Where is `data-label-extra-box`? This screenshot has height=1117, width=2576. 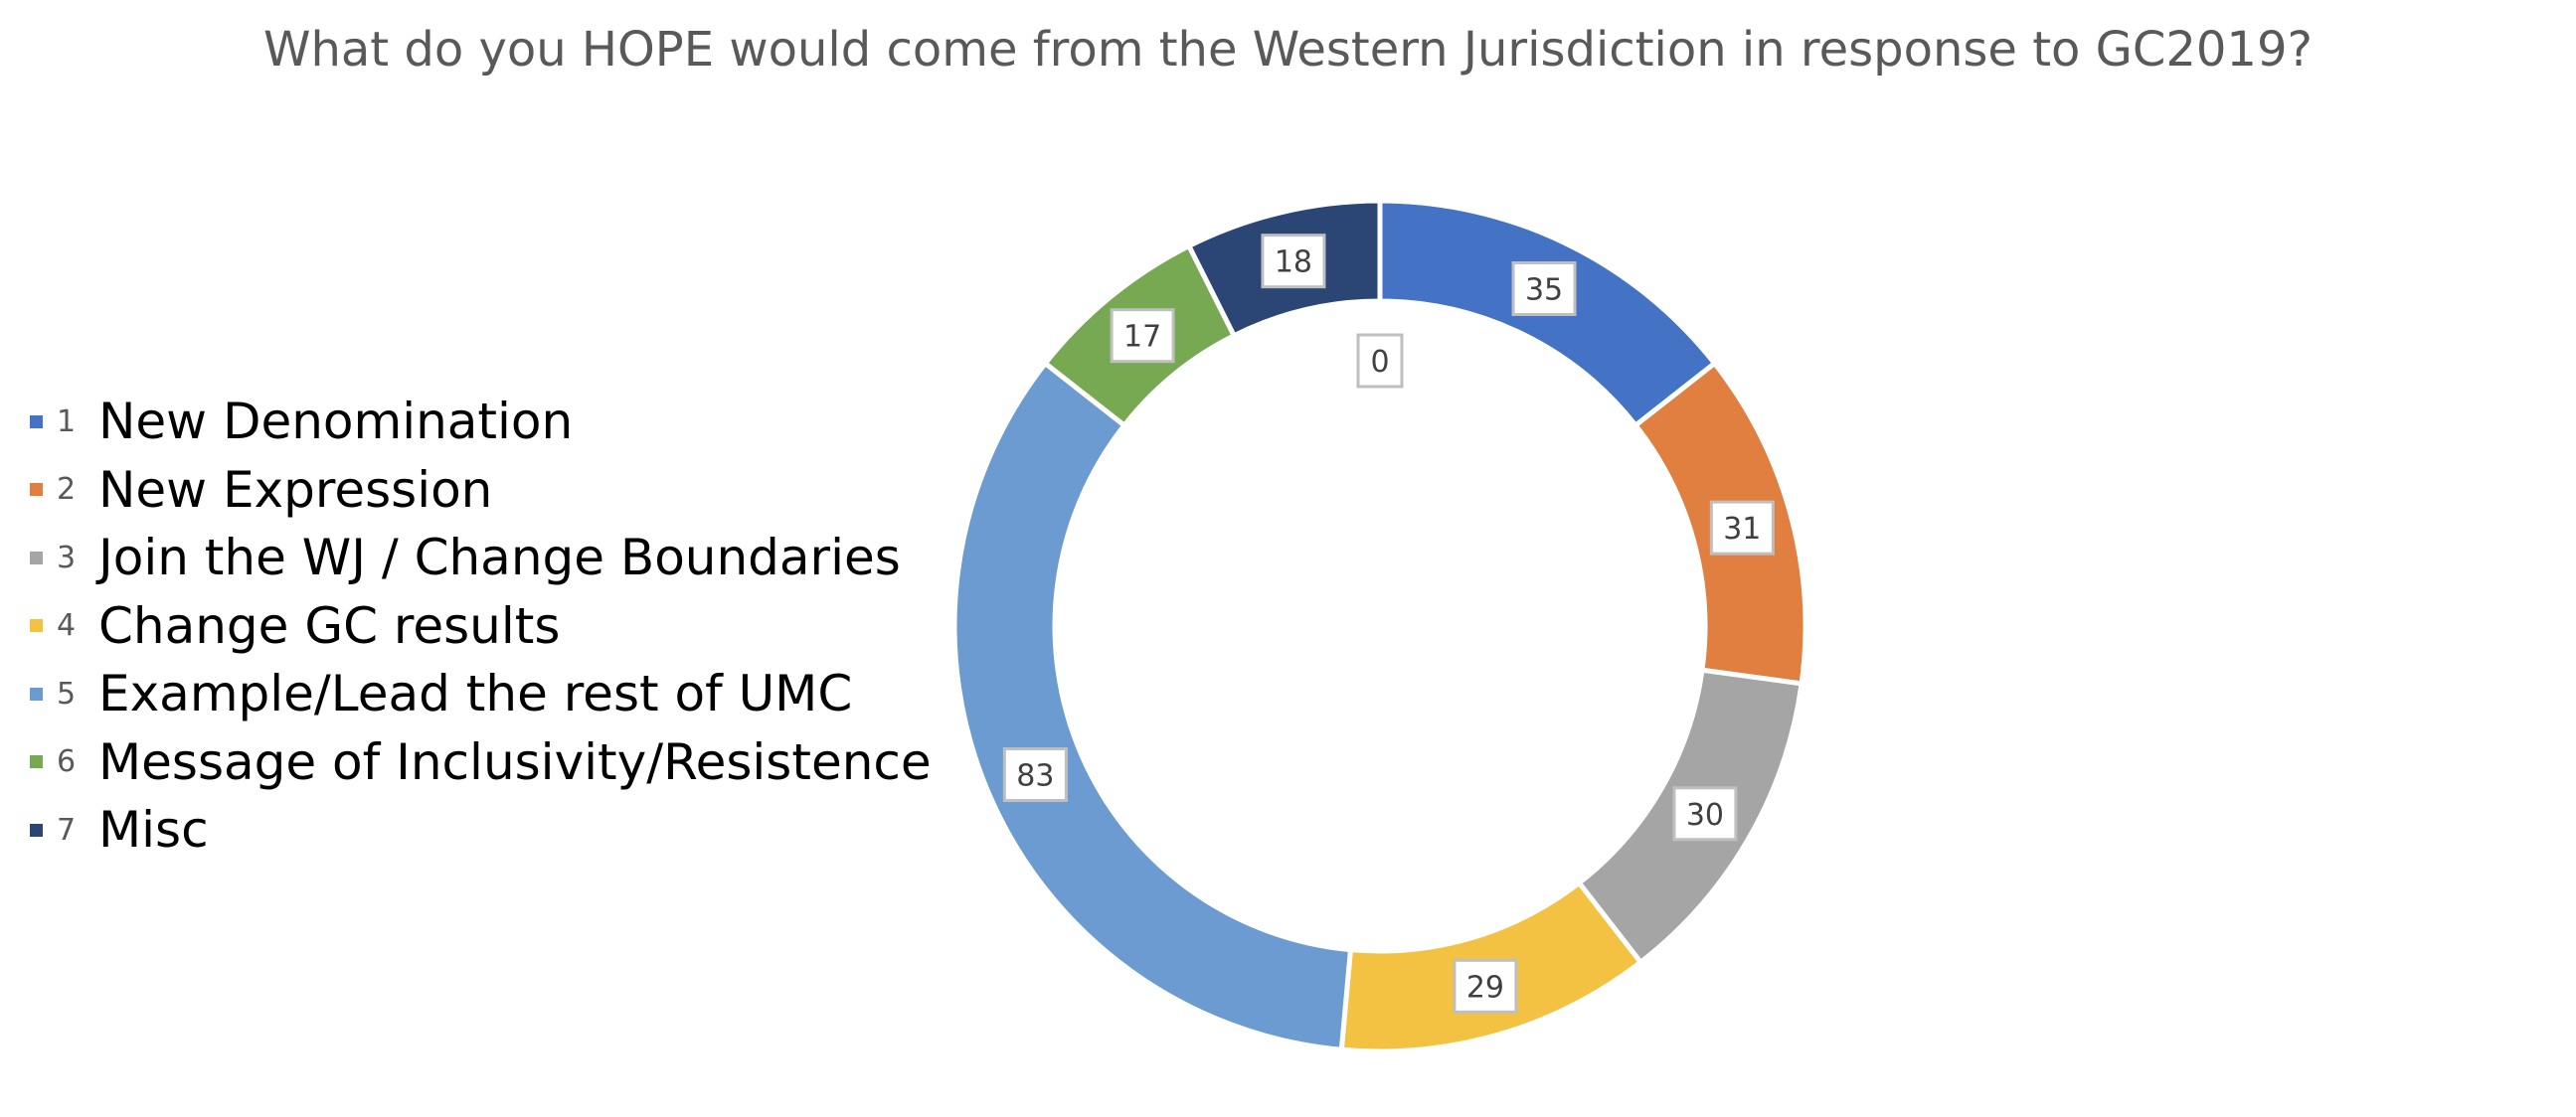 data-label-extra-box is located at coordinates (1380, 361).